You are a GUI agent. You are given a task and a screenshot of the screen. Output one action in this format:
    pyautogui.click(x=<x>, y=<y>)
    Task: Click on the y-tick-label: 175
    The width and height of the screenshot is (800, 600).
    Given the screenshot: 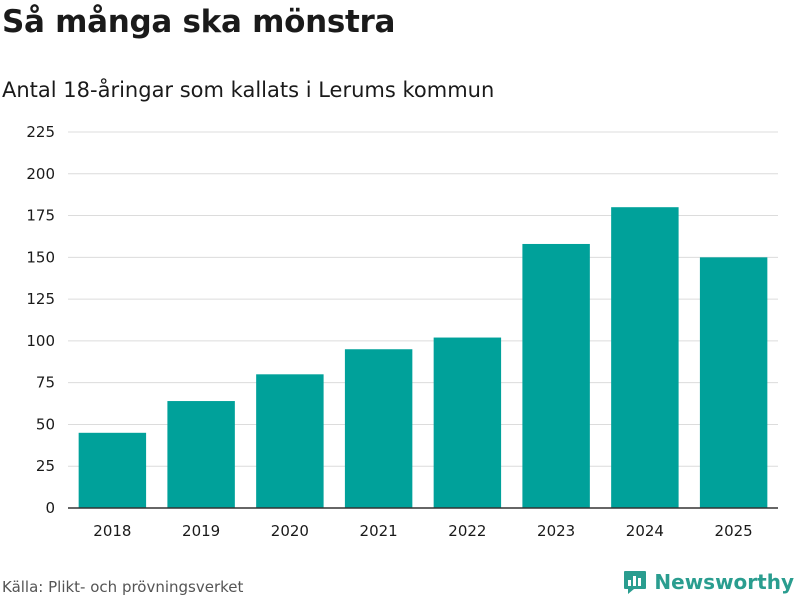 What is the action you would take?
    pyautogui.click(x=40, y=216)
    